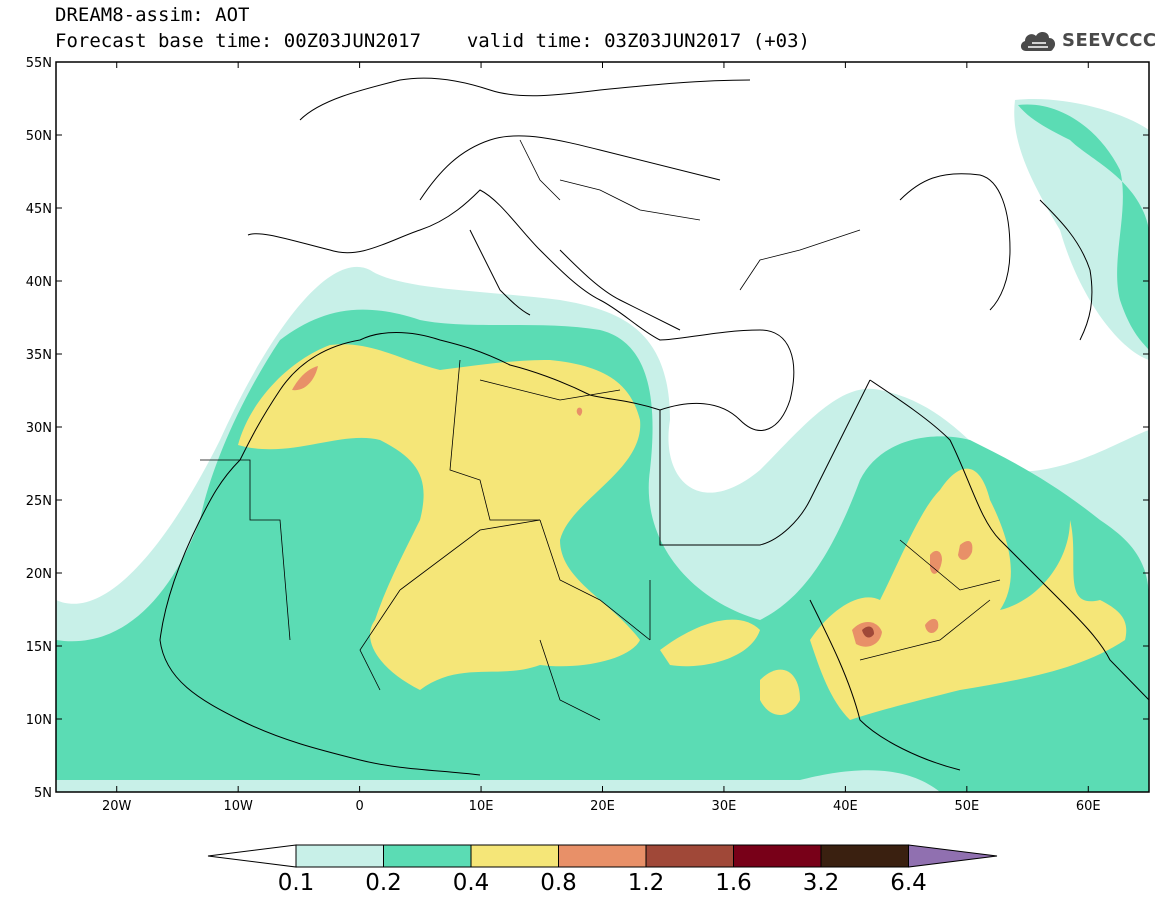 The height and width of the screenshot is (905, 1165). I want to click on colorbar-label: 0.8, so click(558, 883).